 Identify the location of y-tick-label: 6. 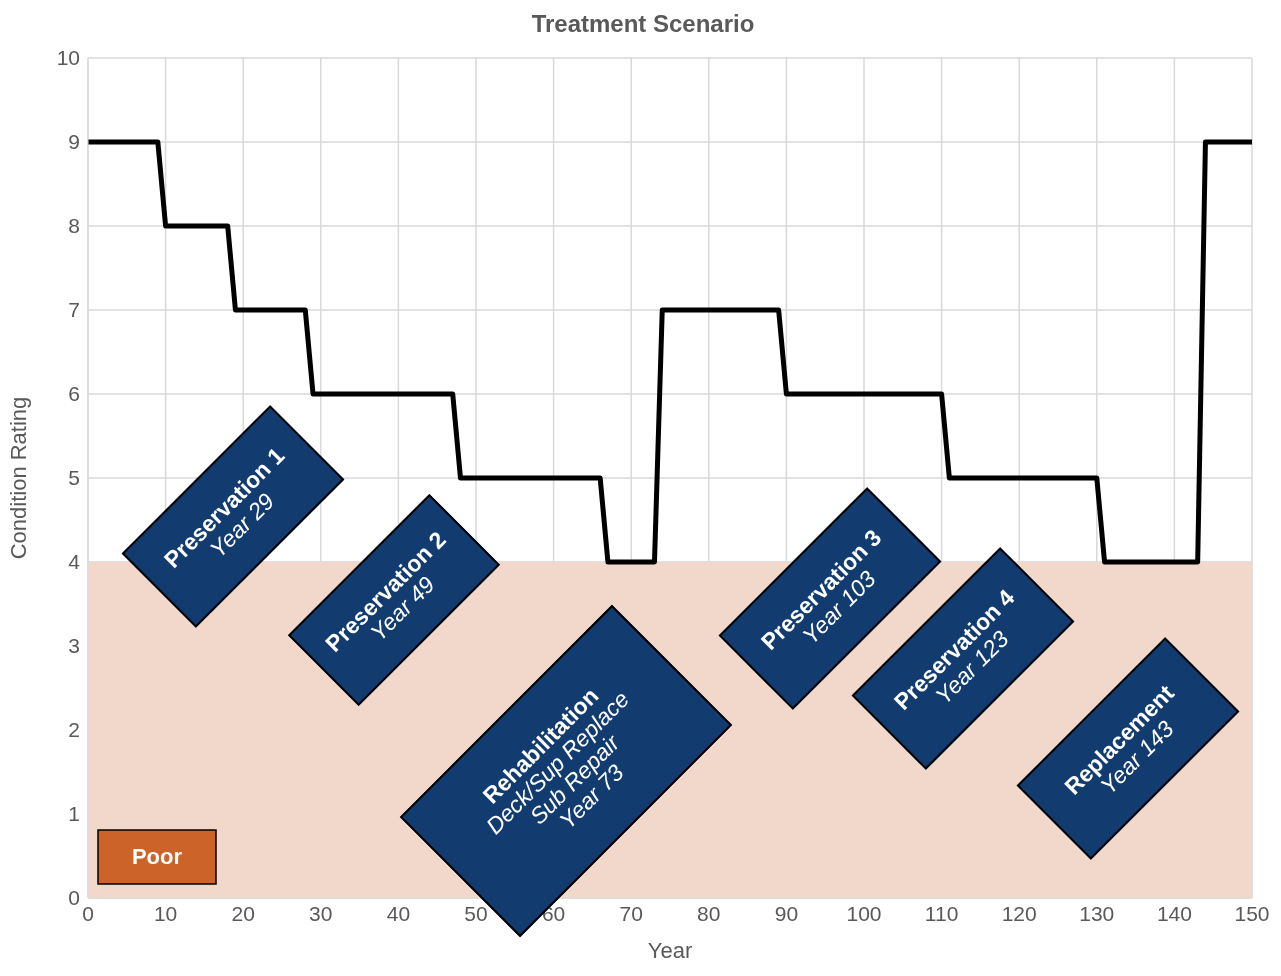
(74, 394).